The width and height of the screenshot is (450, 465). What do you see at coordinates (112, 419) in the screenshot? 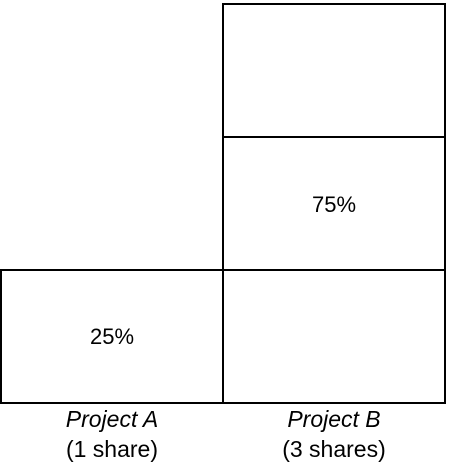
I see `project-a-name: Project A` at bounding box center [112, 419].